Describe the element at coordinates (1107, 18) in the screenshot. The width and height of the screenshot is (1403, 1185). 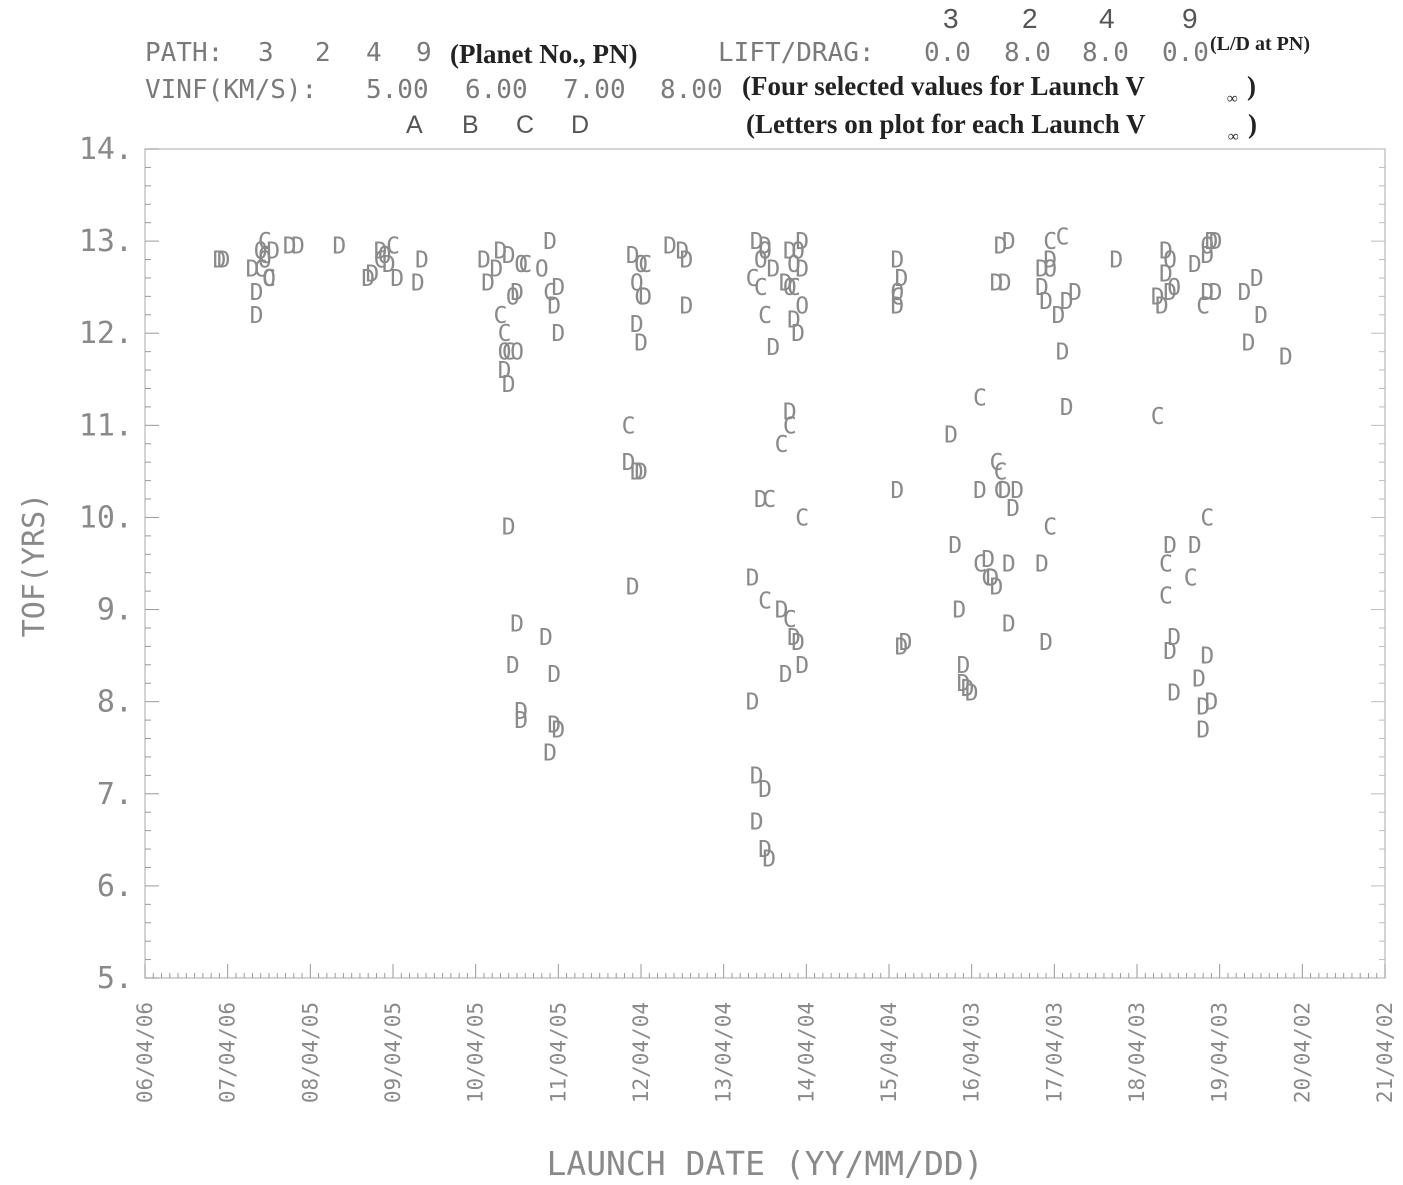
I see `lift-planet-3: 4` at that location.